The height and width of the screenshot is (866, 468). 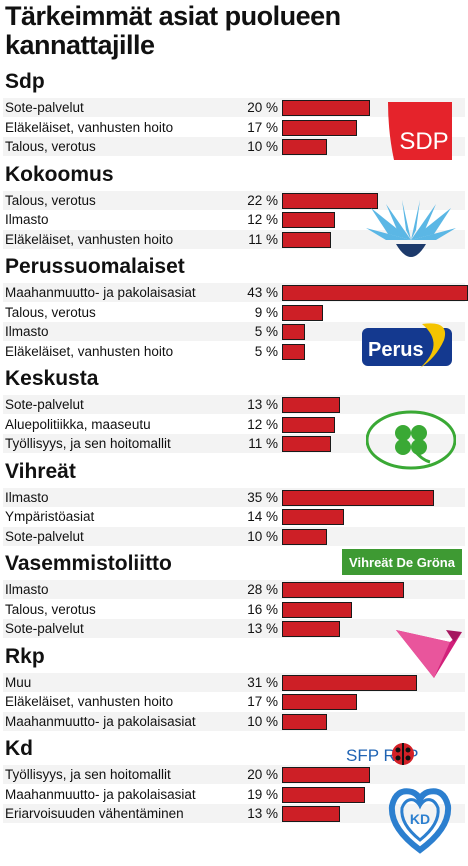 I want to click on value-label: 19 %, so click(x=262, y=794).